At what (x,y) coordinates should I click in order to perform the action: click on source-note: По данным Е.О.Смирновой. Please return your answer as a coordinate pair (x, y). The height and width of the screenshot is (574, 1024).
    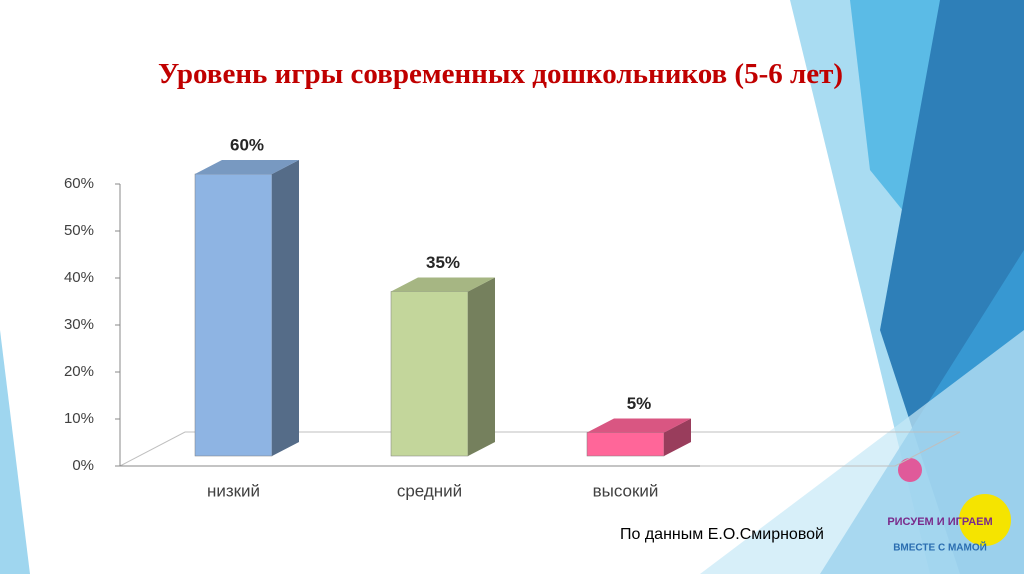
    Looking at the image, I should click on (722, 534).